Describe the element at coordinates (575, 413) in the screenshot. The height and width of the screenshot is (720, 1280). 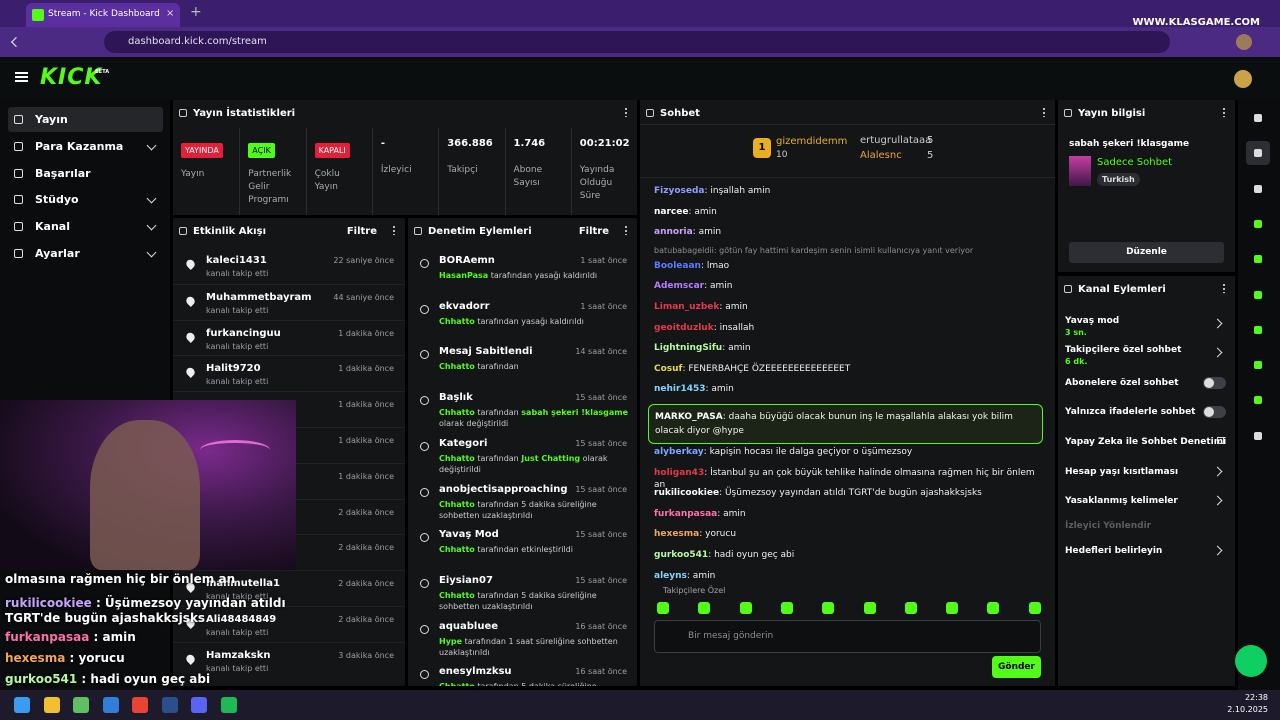
I see `detail-highlight: sabah şekeri !klasgame` at that location.